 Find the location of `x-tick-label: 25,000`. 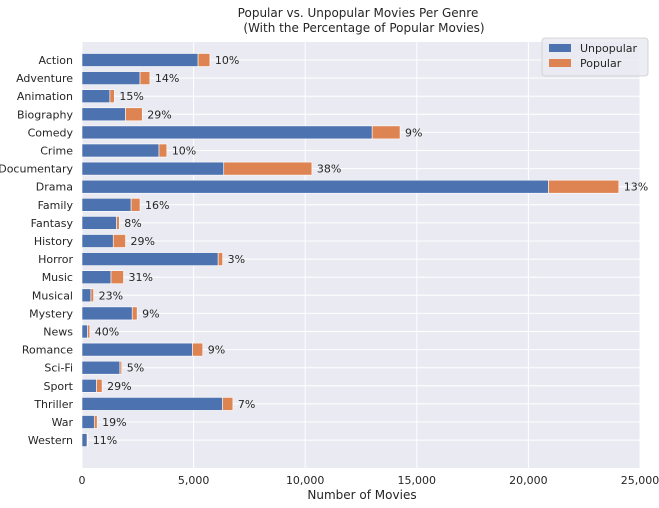

x-tick-label: 25,000 is located at coordinates (640, 480).